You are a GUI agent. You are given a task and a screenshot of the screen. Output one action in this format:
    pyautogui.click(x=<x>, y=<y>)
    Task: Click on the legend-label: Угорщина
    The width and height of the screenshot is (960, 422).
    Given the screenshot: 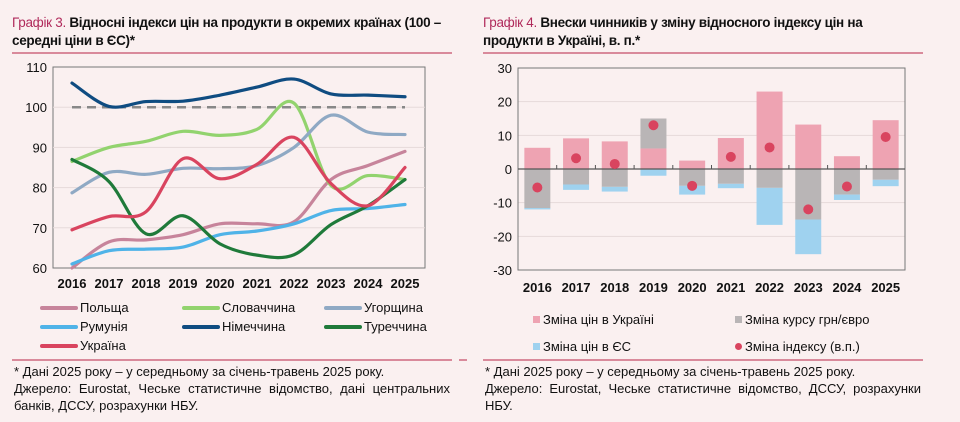 What is the action you would take?
    pyautogui.click(x=393, y=307)
    